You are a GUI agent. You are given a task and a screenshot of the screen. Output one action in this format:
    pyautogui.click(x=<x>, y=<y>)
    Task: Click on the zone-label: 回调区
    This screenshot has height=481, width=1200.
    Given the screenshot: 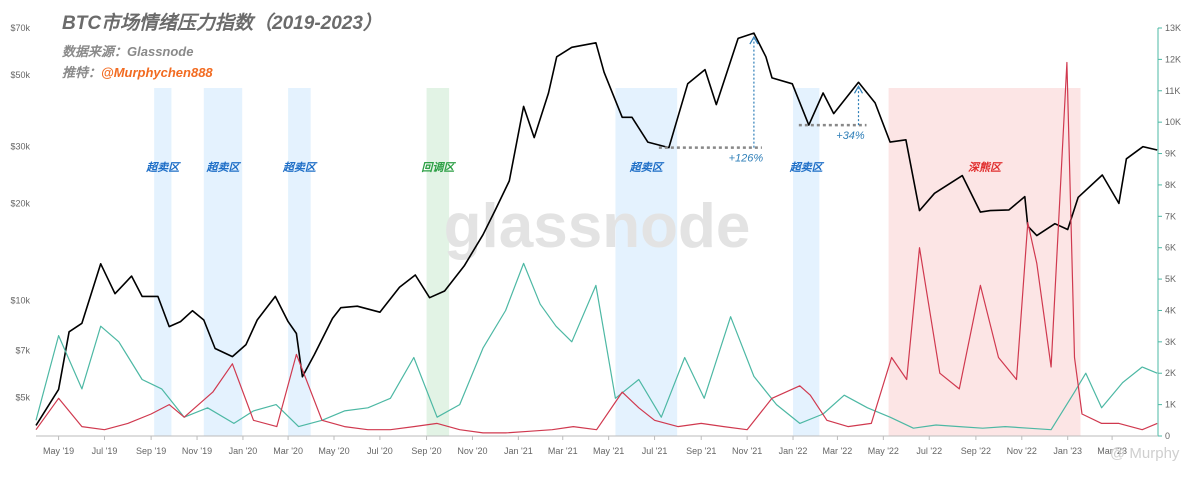 What is the action you would take?
    pyautogui.click(x=438, y=167)
    